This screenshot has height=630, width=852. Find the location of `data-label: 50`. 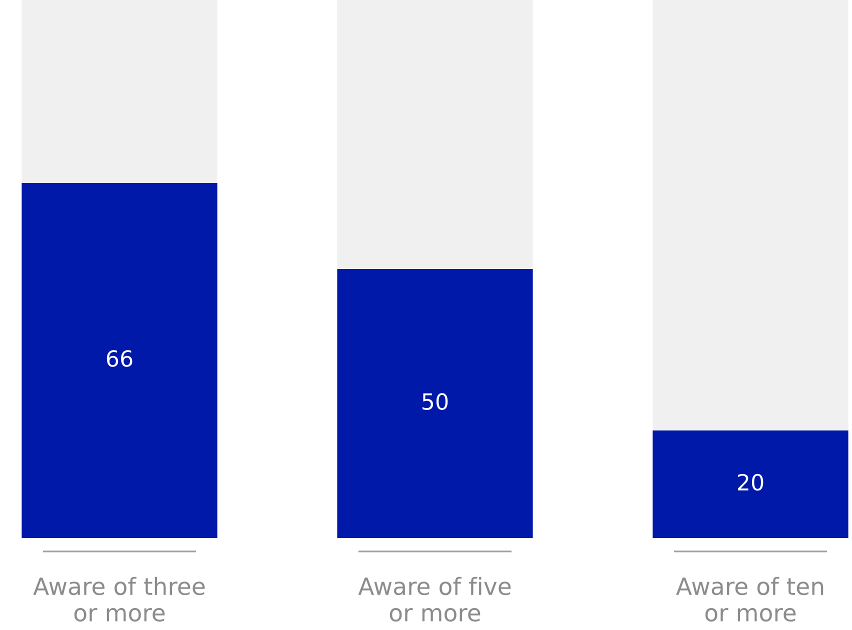

data-label: 50 is located at coordinates (435, 401).